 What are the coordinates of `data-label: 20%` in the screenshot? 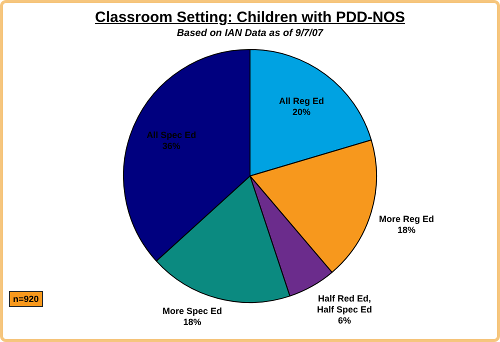 It's located at (301, 112).